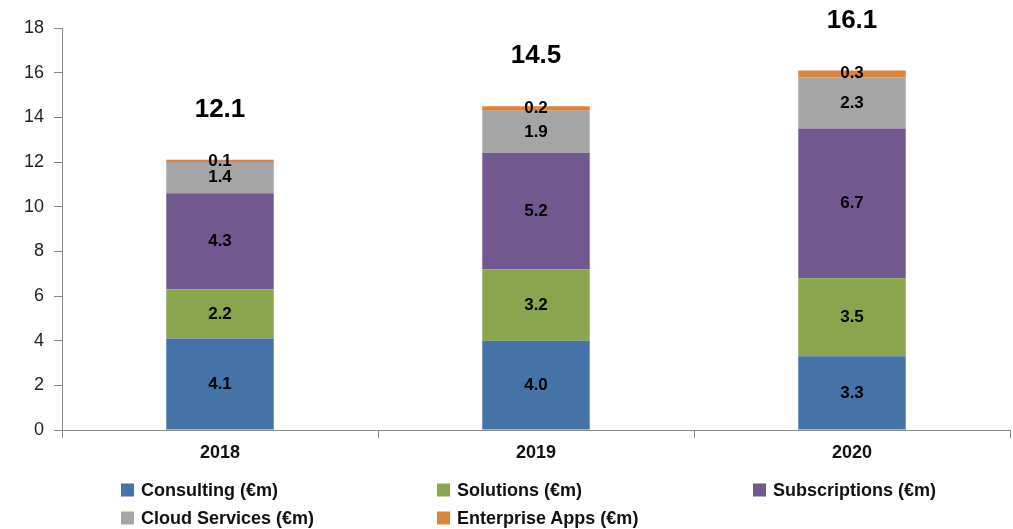  Describe the element at coordinates (33, 71) in the screenshot. I see `y-tick-label: 16` at that location.